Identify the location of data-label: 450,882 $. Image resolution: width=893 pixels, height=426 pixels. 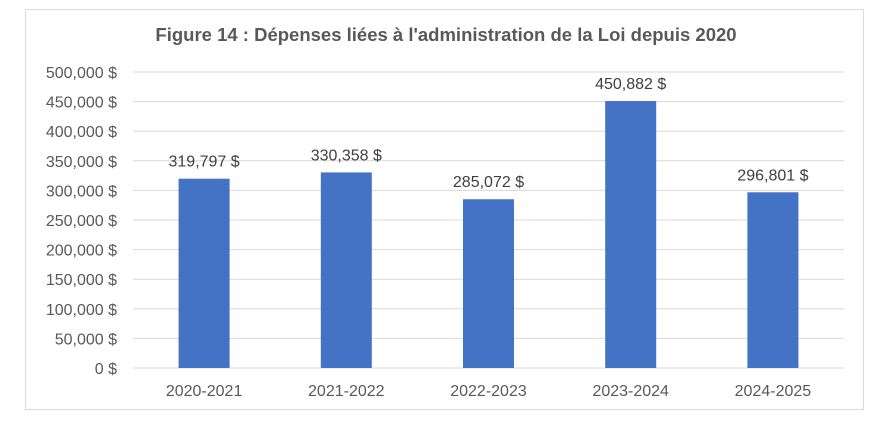
(630, 84).